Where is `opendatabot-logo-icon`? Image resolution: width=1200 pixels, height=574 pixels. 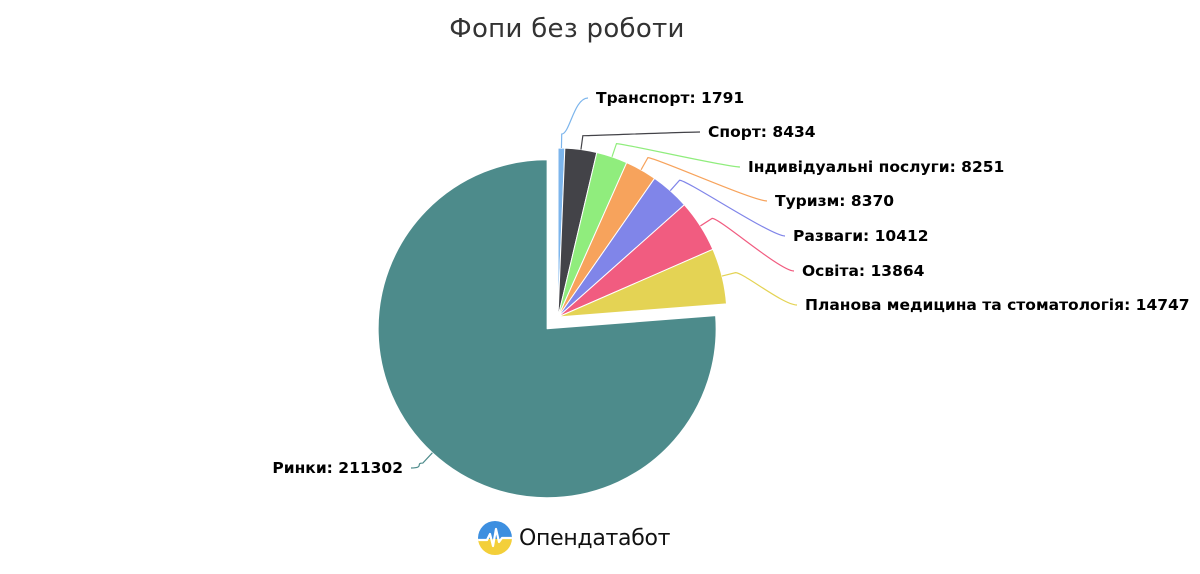
opendatabot-logo-icon is located at coordinates (495, 538).